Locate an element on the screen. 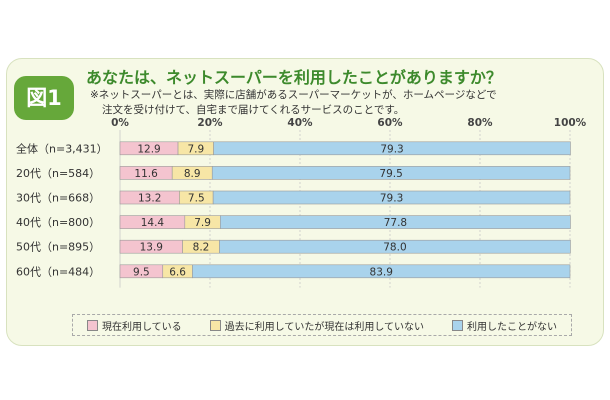 The image size is (610, 400). category-label: 50代（n=895） is located at coordinates (58, 247).